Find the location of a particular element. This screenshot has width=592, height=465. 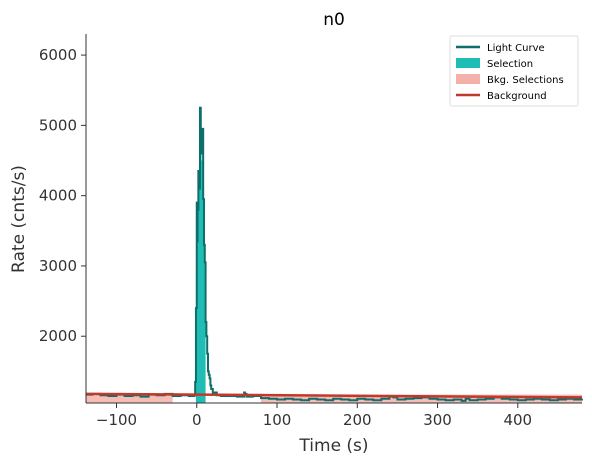

x-tick-label: 300 is located at coordinates (437, 420).